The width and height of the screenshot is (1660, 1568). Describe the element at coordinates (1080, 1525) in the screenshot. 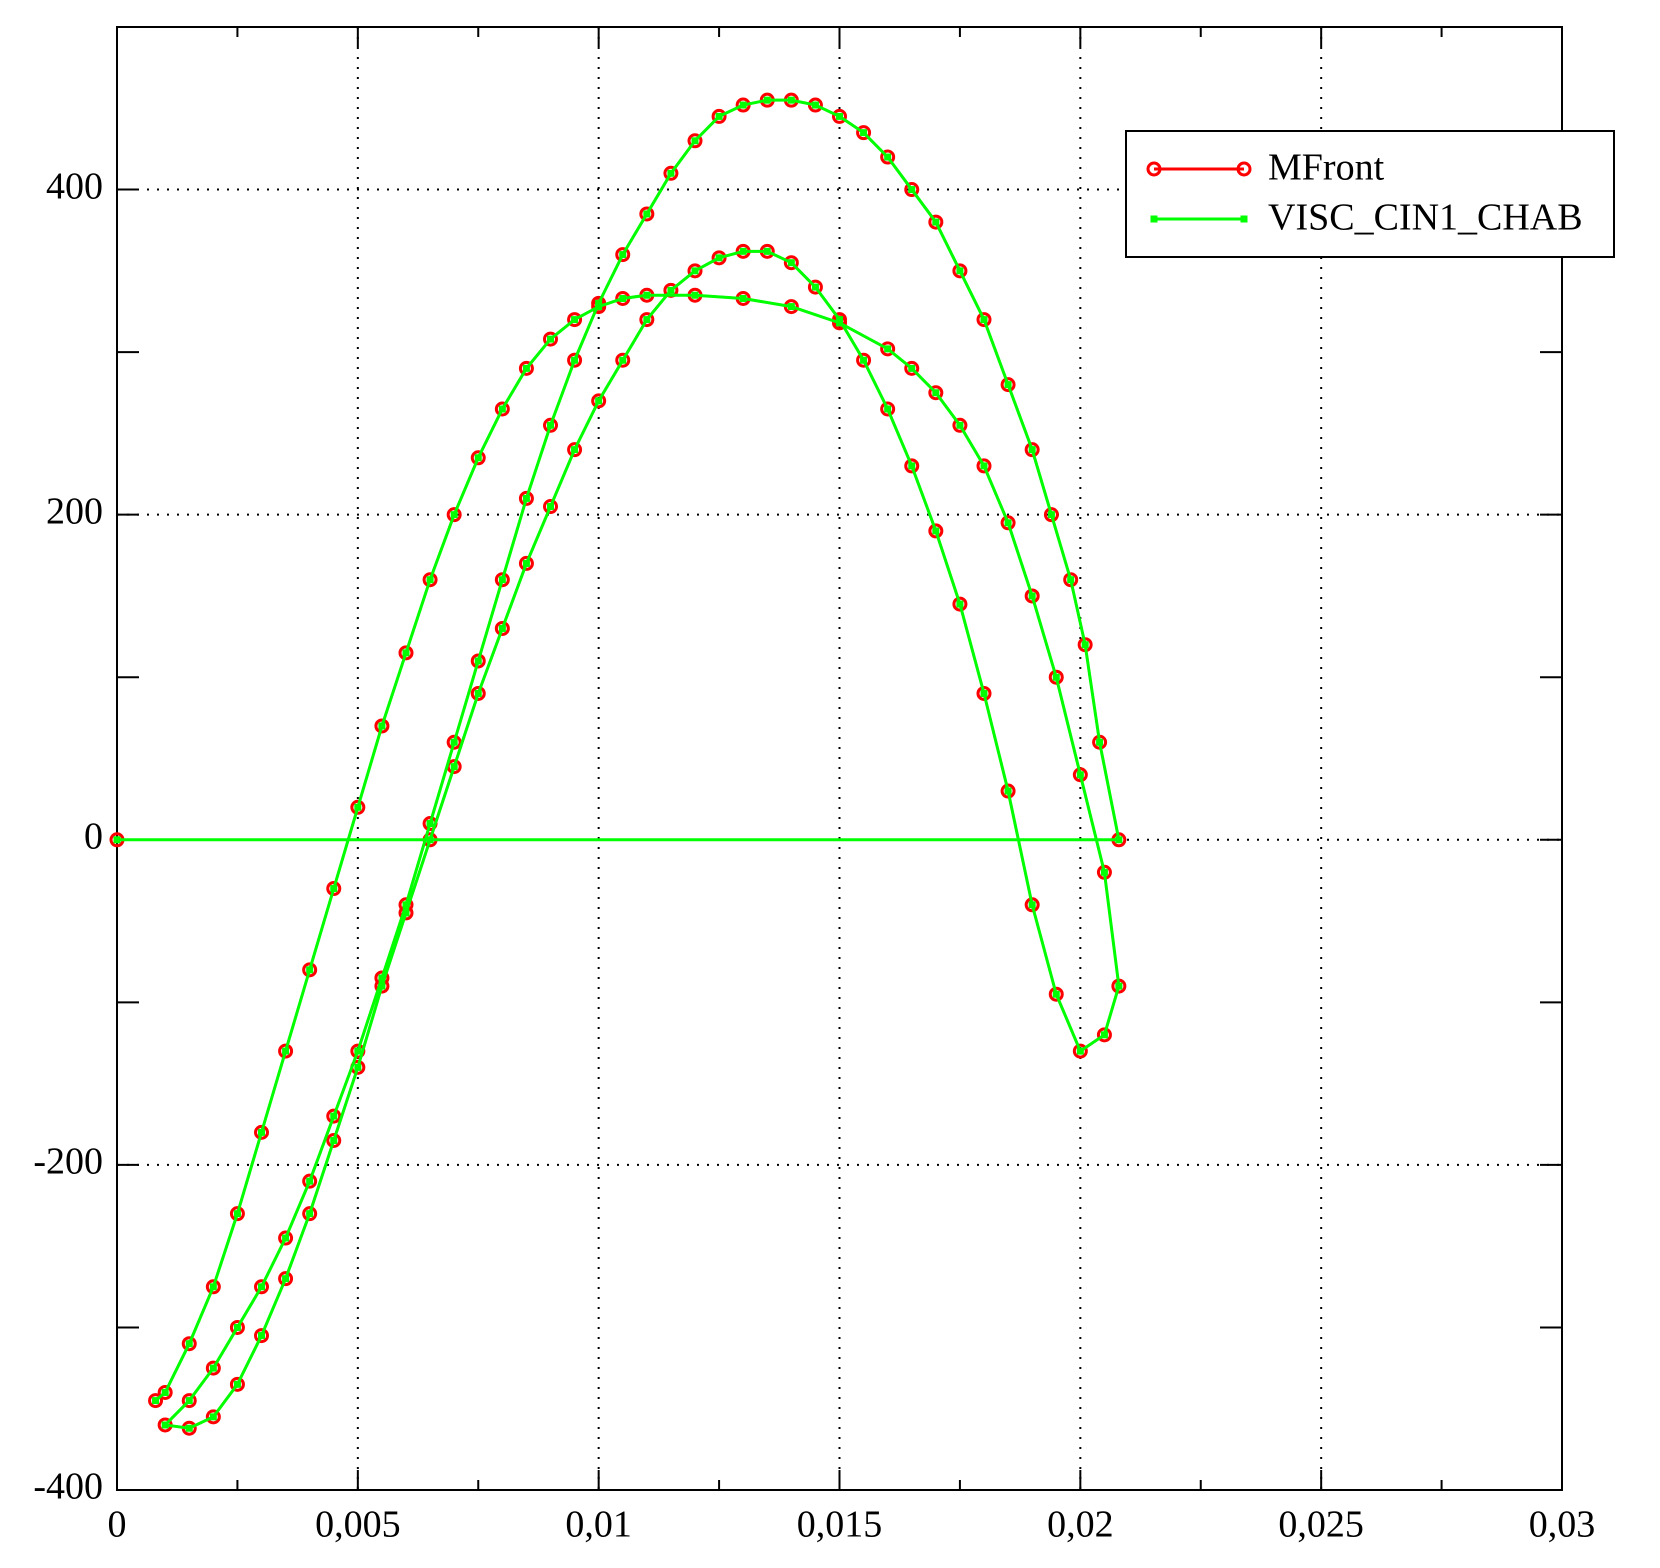

I see `x-tick-label: 0,02` at that location.